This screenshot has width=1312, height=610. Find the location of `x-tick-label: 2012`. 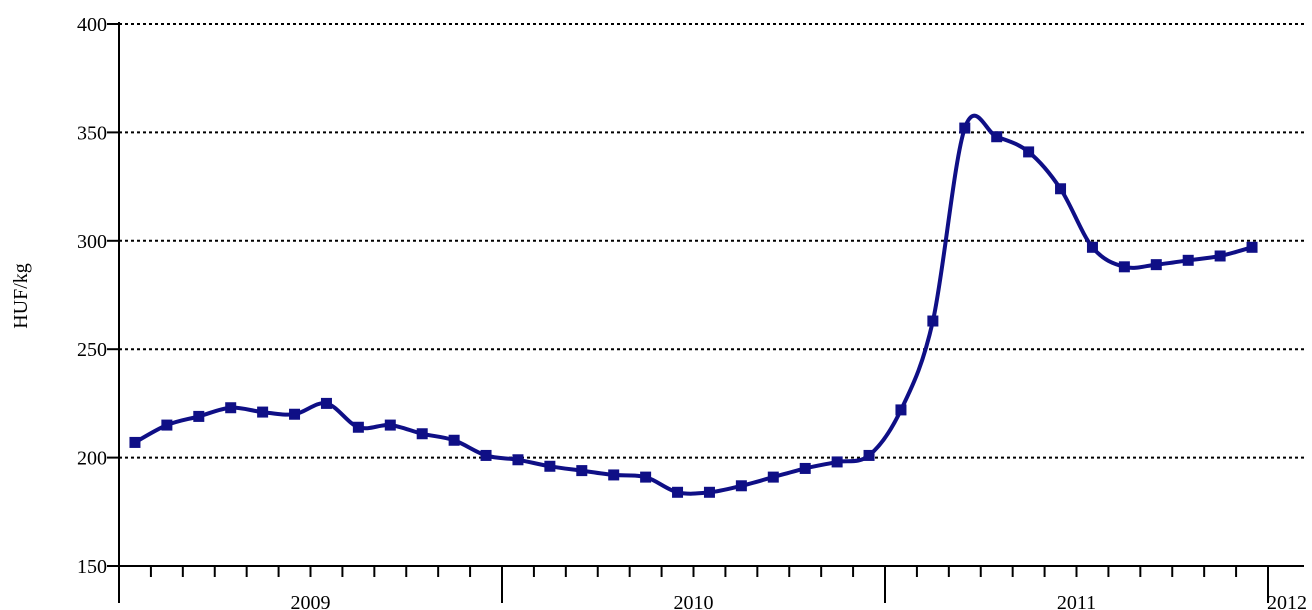

x-tick-label: 2012 is located at coordinates (1287, 601).